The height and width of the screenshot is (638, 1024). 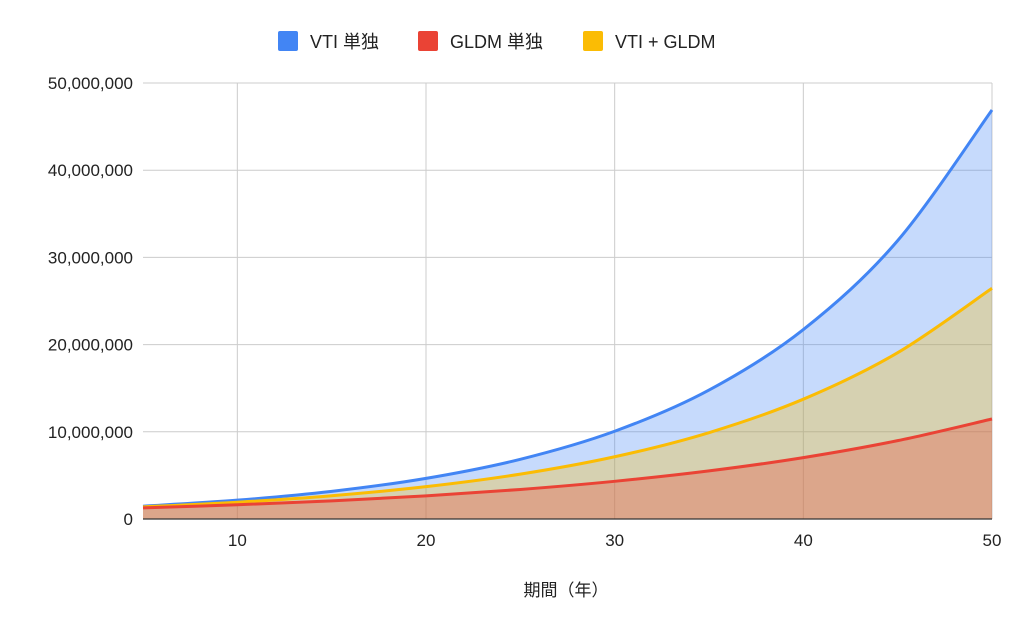 What do you see at coordinates (237, 540) in the screenshot?
I see `x-tick-label: 10` at bounding box center [237, 540].